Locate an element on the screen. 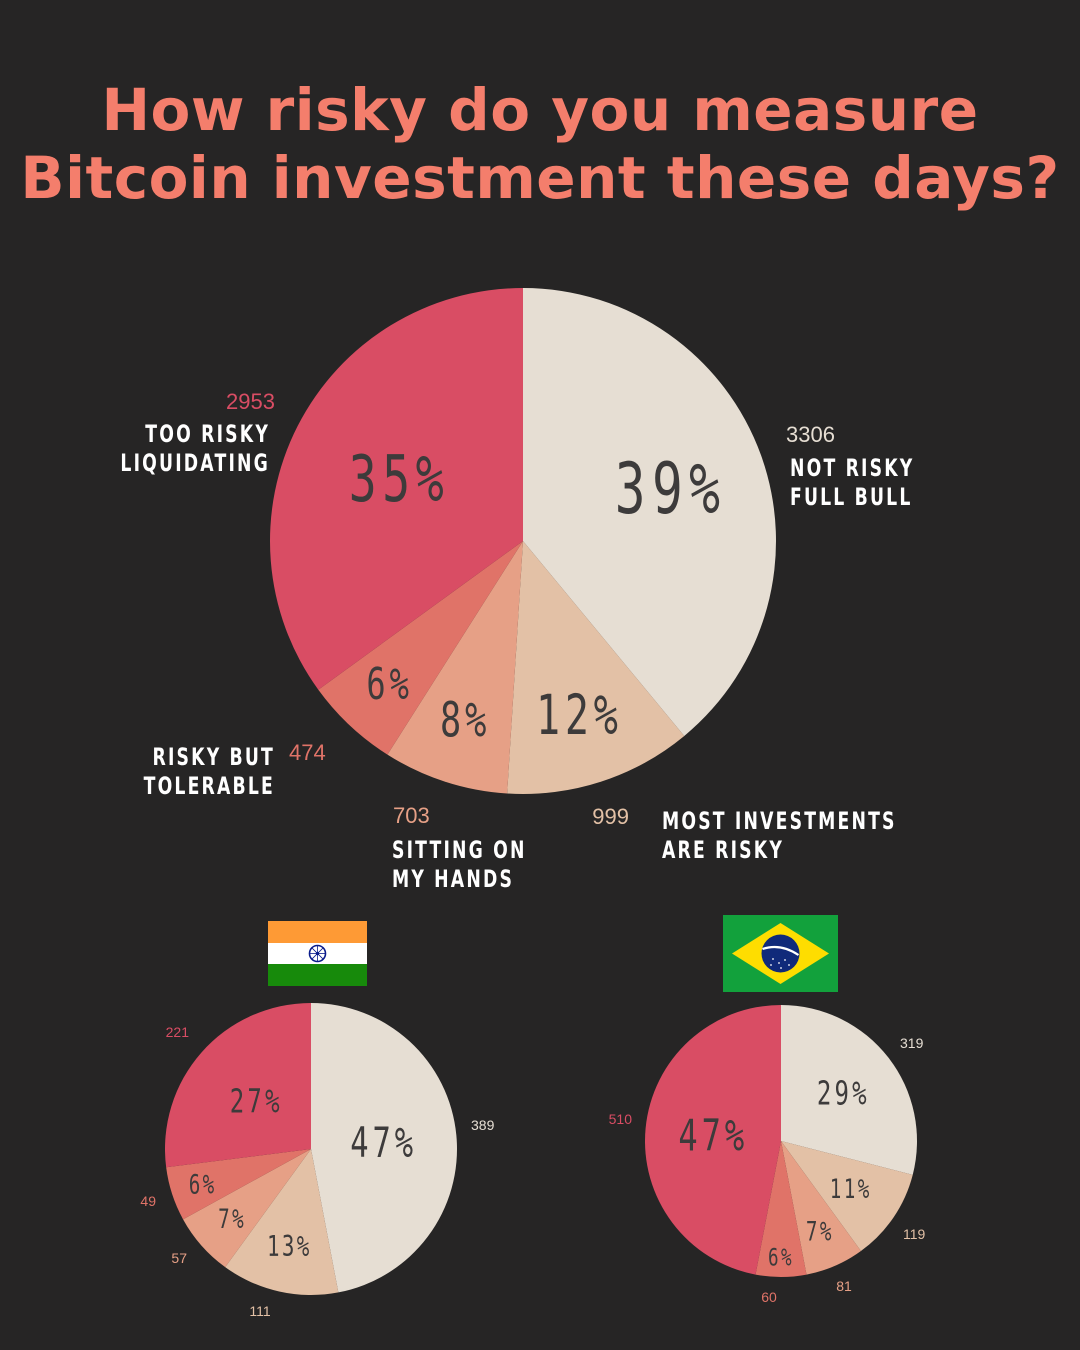 The height and width of the screenshot is (1350, 1080). count-label: 57 is located at coordinates (179, 1258).